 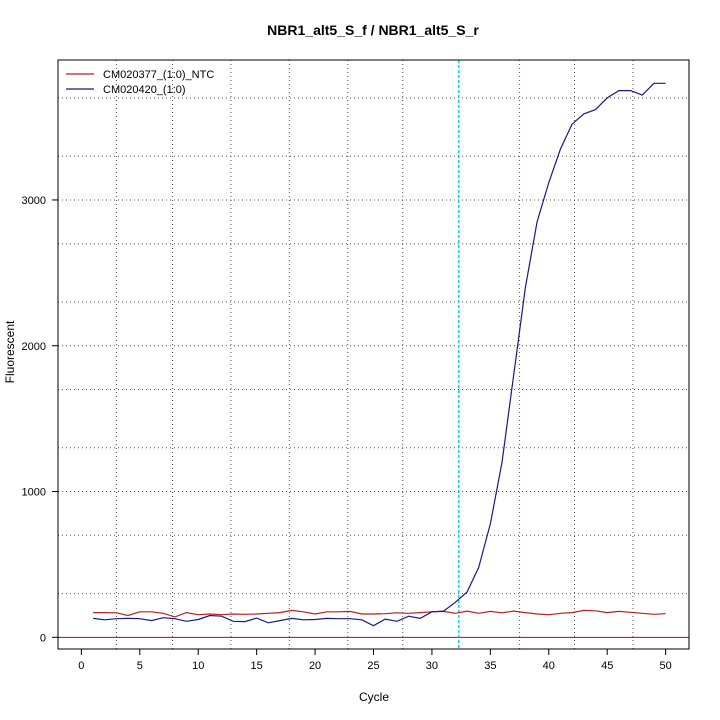 I want to click on x-tick-label: 35, so click(x=490, y=666).